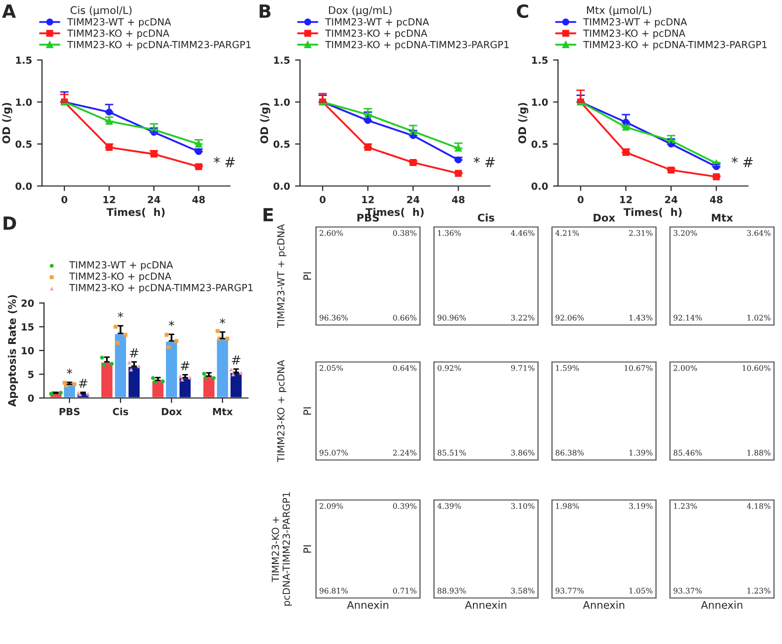 The width and height of the screenshot is (782, 644). Describe the element at coordinates (28, 303) in the screenshot. I see `y-tick-label: 20` at that location.